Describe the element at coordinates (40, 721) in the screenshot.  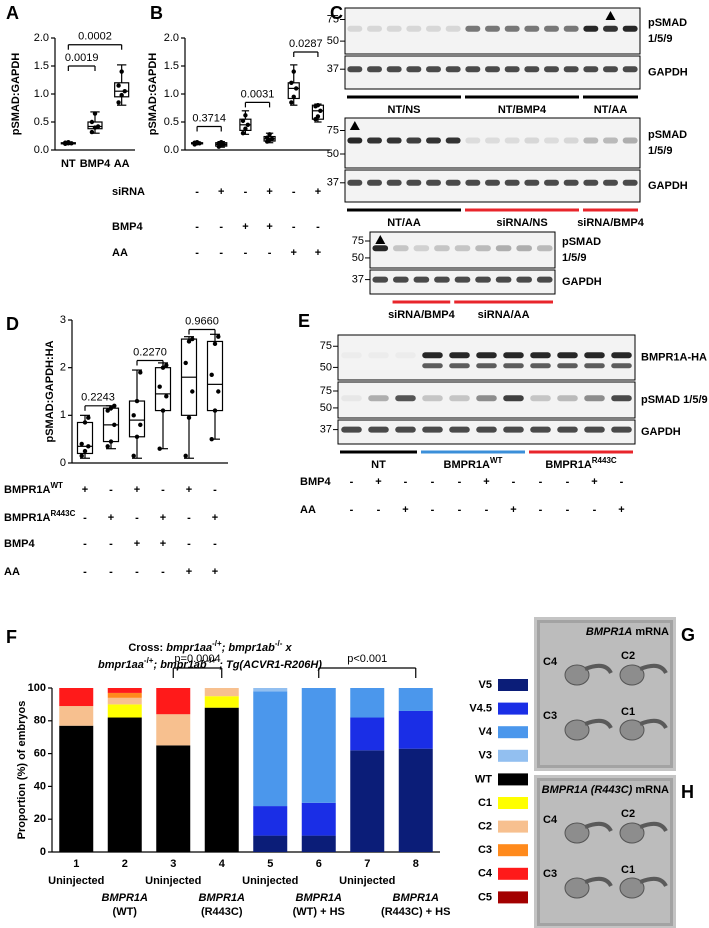
I see `y-tick-label: 80` at that location.